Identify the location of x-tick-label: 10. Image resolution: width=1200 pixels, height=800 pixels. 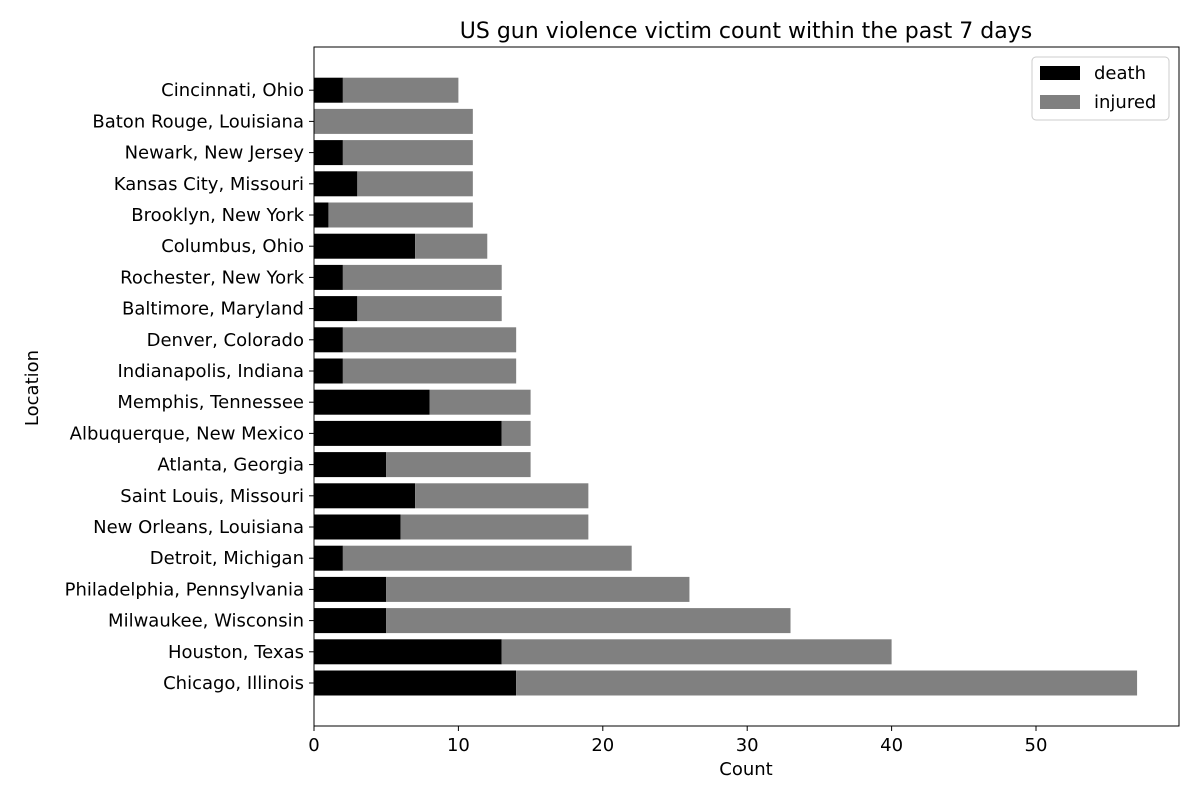
(458, 745).